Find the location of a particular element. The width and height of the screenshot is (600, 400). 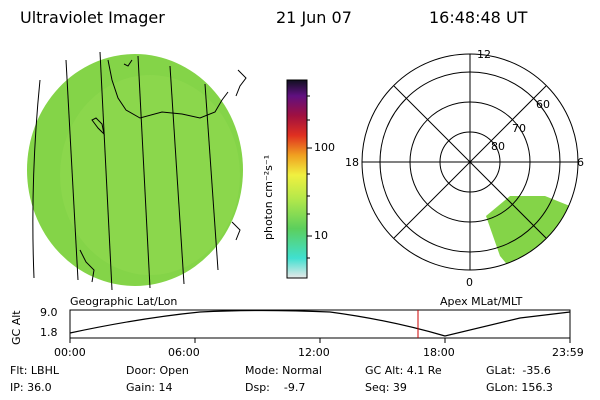

time-label: 16:48:48 UT is located at coordinates (478, 17).